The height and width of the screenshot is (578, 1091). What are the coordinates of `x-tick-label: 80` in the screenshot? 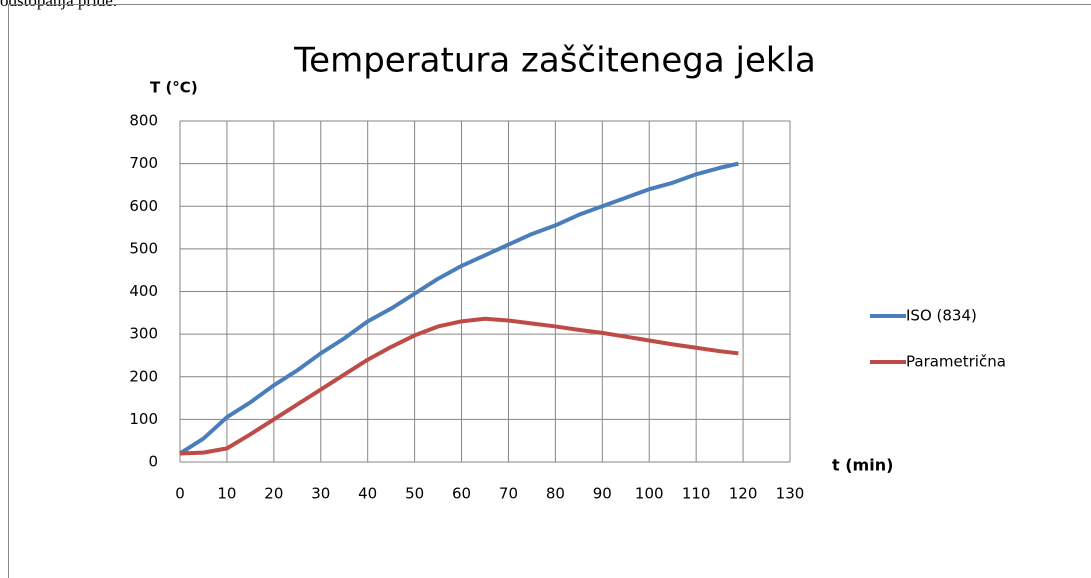 It's located at (555, 494).